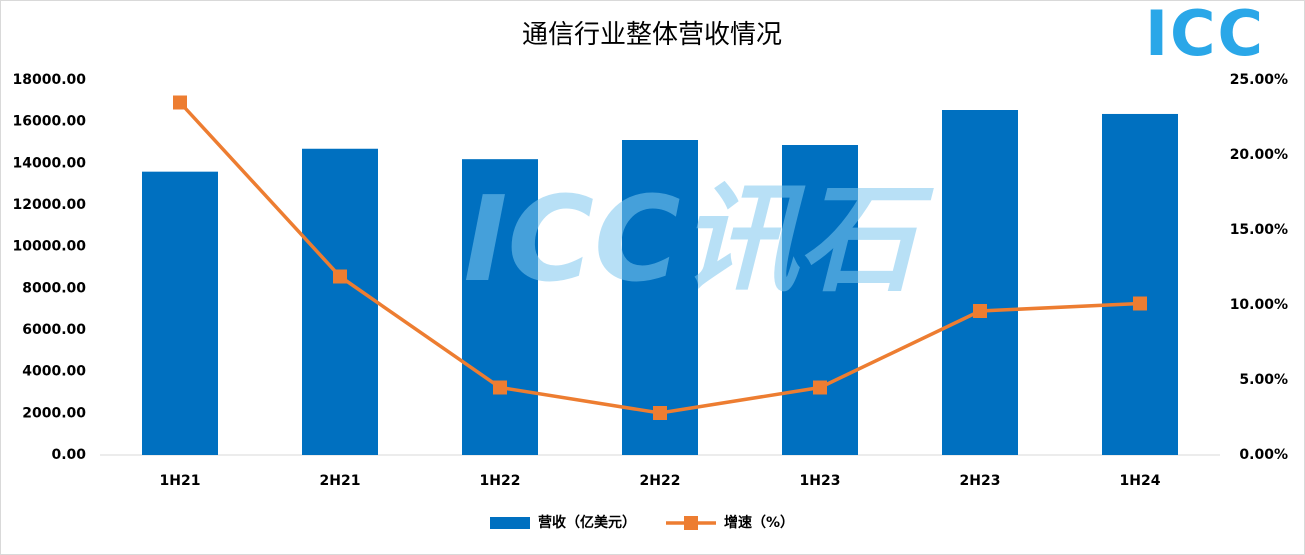 The height and width of the screenshot is (555, 1305). I want to click on y-tick-label: 10000.00, so click(49, 247).